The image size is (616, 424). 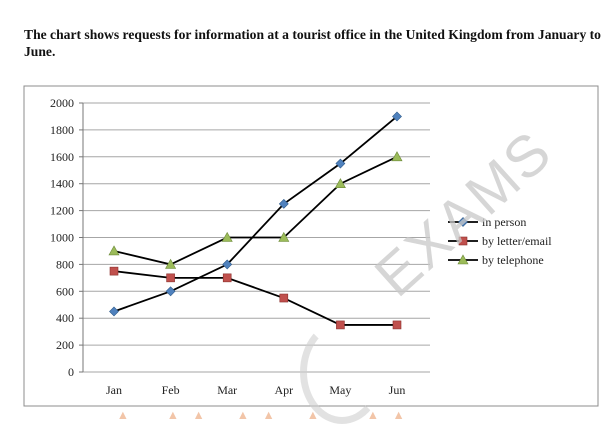 What do you see at coordinates (283, 390) in the screenshot?
I see `x-tick-label: Apr` at bounding box center [283, 390].